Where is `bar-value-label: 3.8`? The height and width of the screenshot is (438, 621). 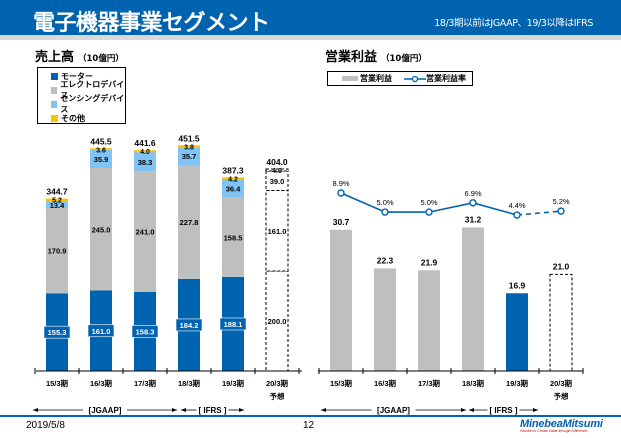 bar-value-label: 3.8 is located at coordinates (189, 147).